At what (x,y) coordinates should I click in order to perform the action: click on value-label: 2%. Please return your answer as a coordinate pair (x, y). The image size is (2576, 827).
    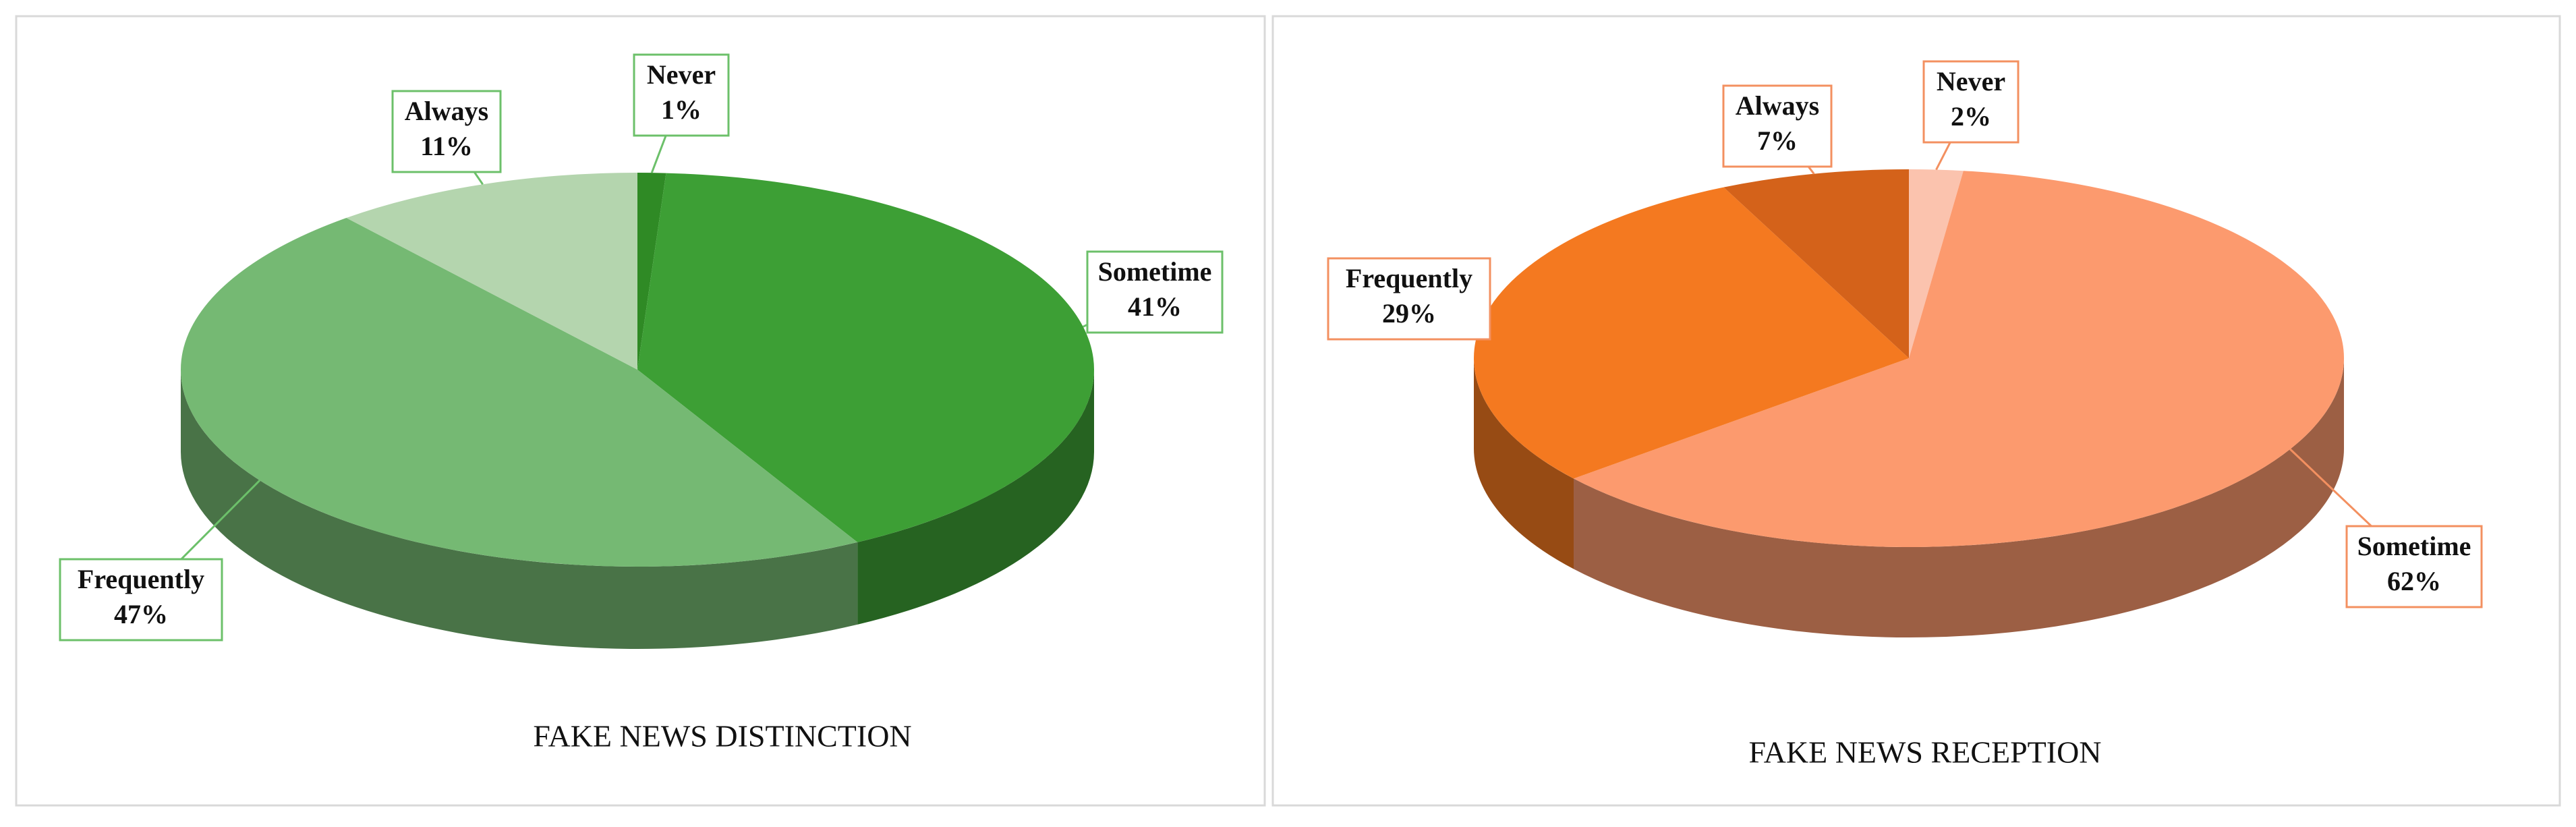
    Looking at the image, I should click on (1971, 116).